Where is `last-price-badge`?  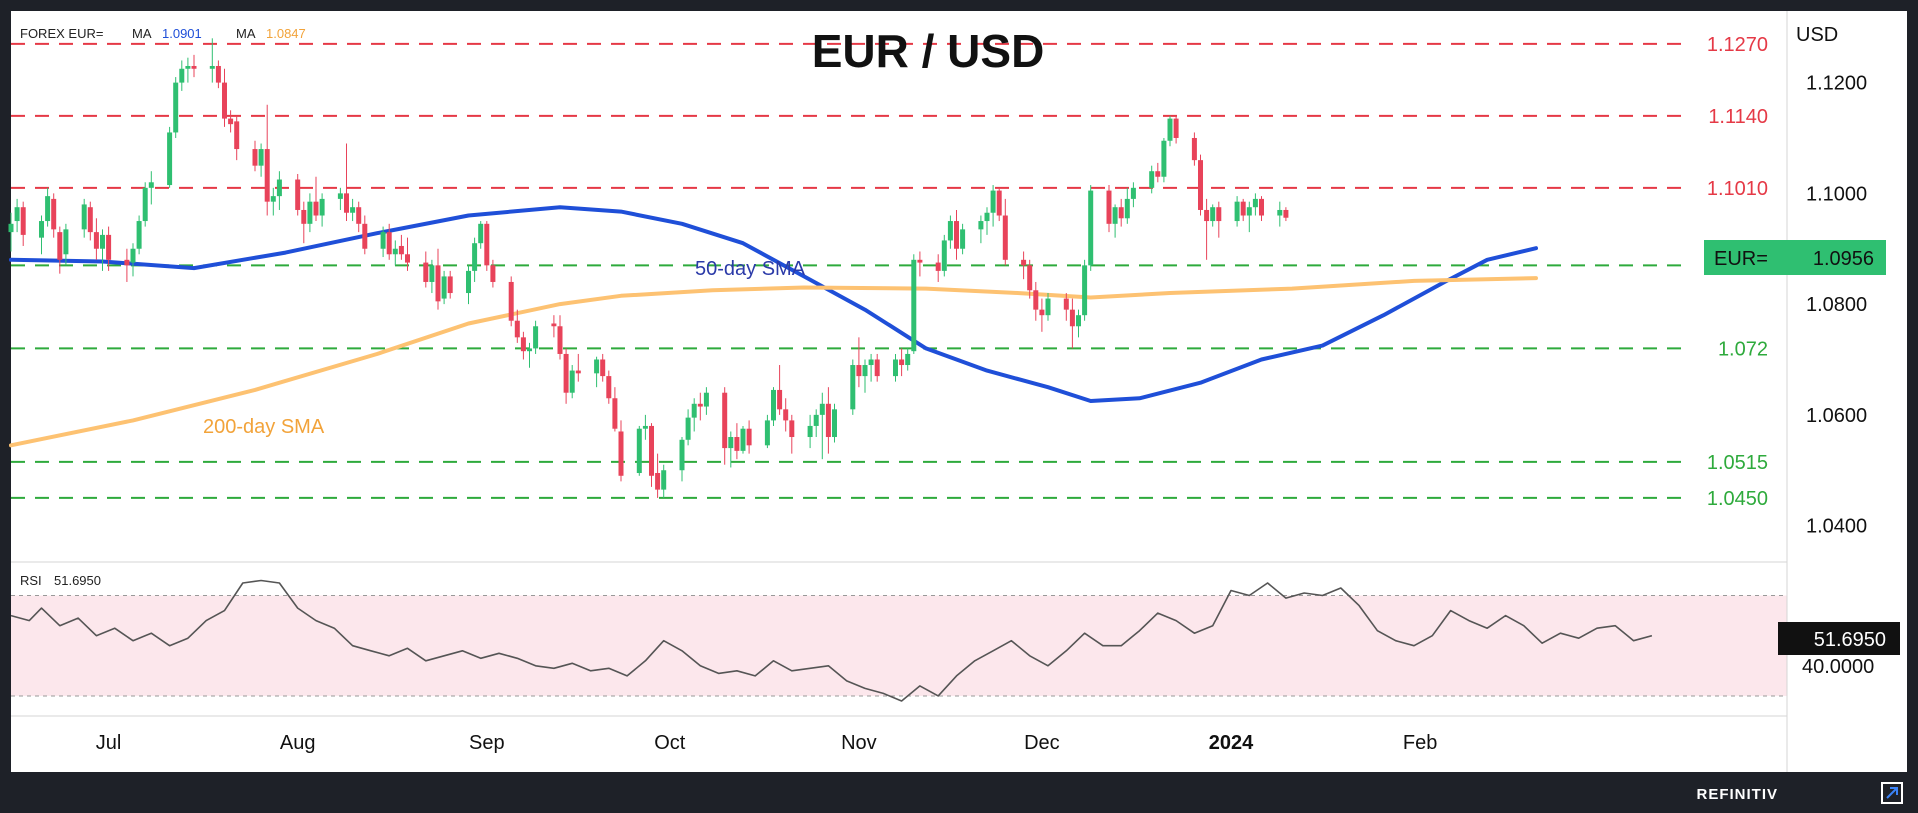
last-price-badge is located at coordinates (1795, 257).